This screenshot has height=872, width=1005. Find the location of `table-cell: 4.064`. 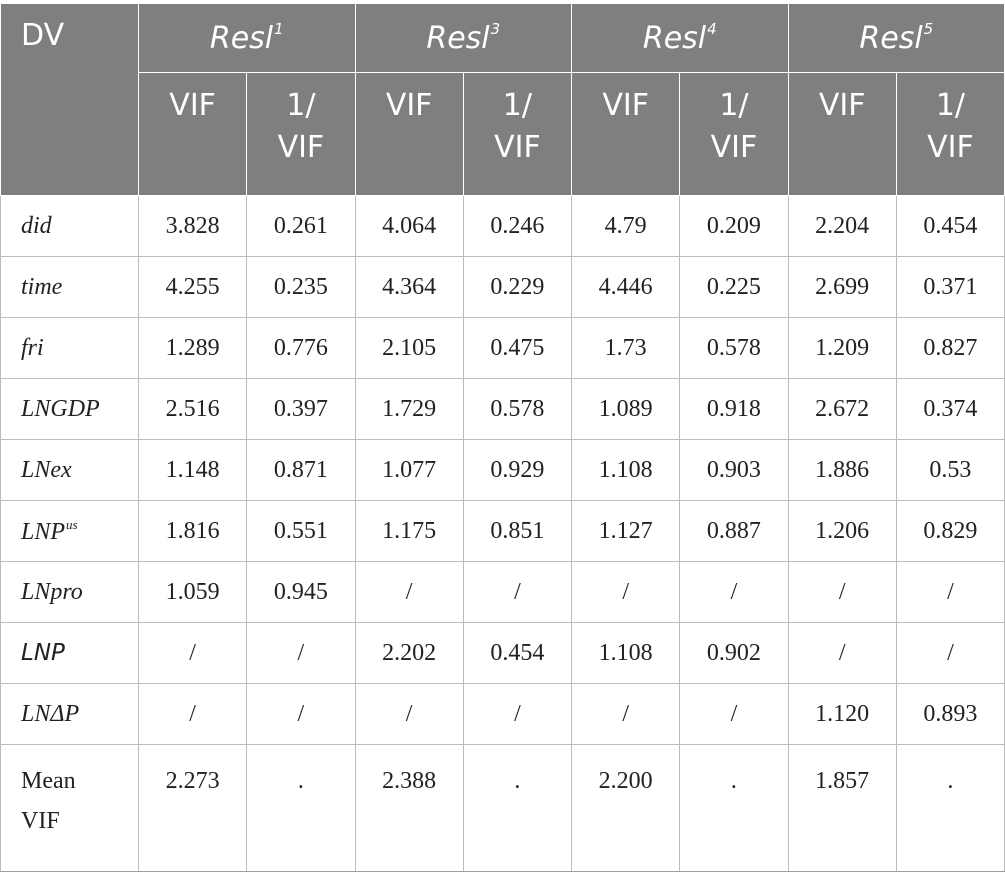

table-cell: 4.064 is located at coordinates (409, 226).